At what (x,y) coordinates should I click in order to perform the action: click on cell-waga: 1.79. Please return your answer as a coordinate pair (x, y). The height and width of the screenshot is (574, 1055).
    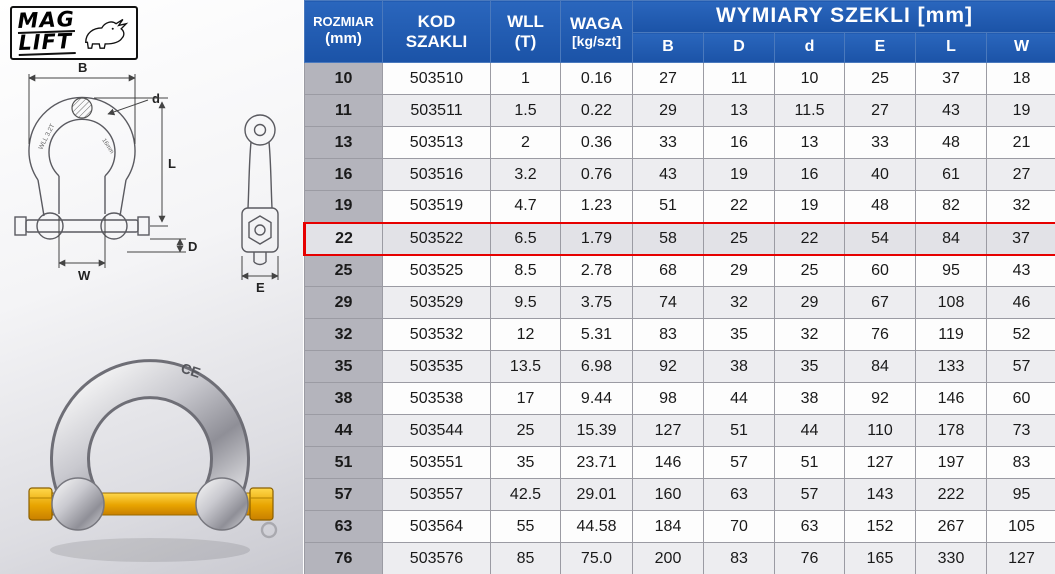
    Looking at the image, I should click on (596, 238).